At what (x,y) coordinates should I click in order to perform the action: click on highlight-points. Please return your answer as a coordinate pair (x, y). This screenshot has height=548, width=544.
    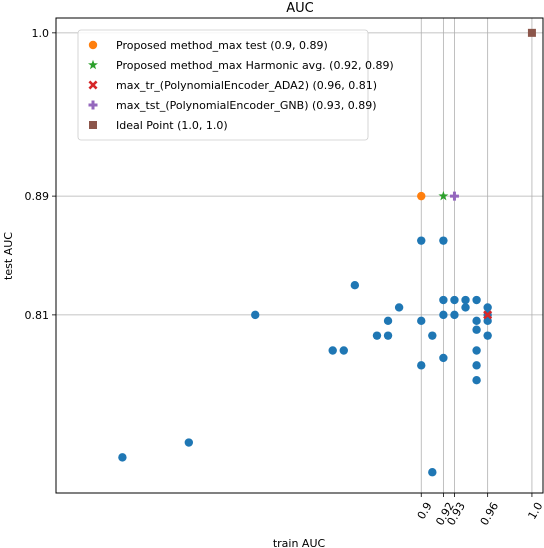
    Looking at the image, I should click on (476, 174).